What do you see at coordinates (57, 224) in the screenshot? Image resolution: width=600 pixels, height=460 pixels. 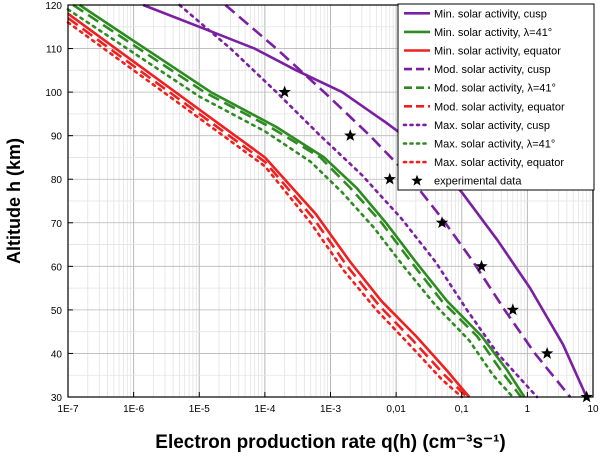 I see `y-tick-label: 70` at bounding box center [57, 224].